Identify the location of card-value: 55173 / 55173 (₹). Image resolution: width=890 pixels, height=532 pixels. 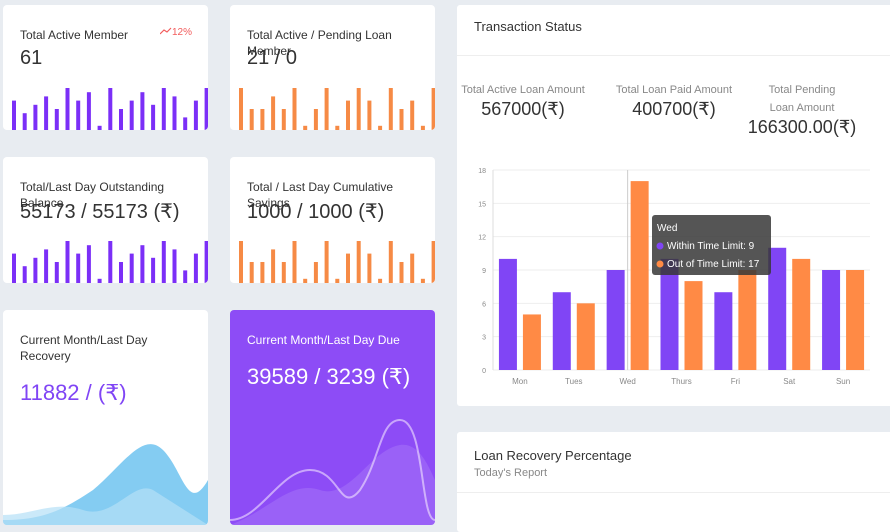
(100, 212).